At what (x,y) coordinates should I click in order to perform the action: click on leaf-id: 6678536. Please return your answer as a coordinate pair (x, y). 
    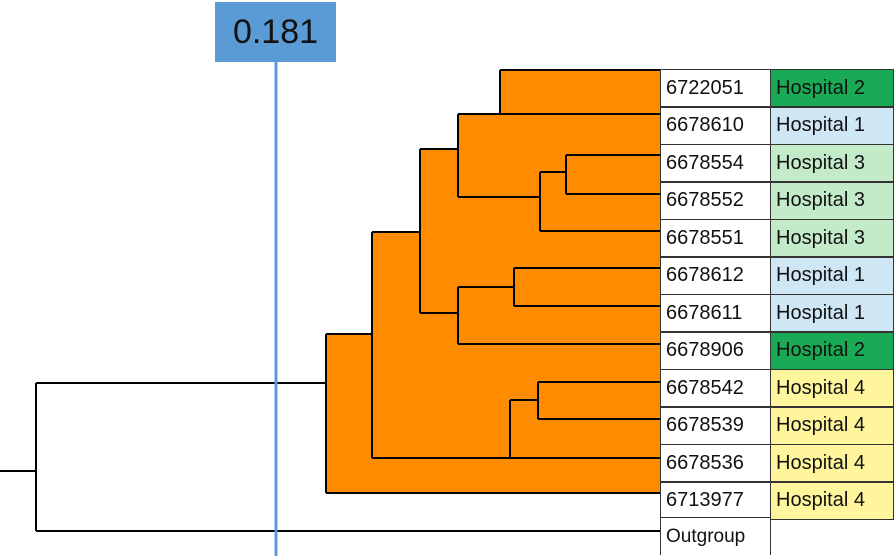
    Looking at the image, I should click on (715, 463).